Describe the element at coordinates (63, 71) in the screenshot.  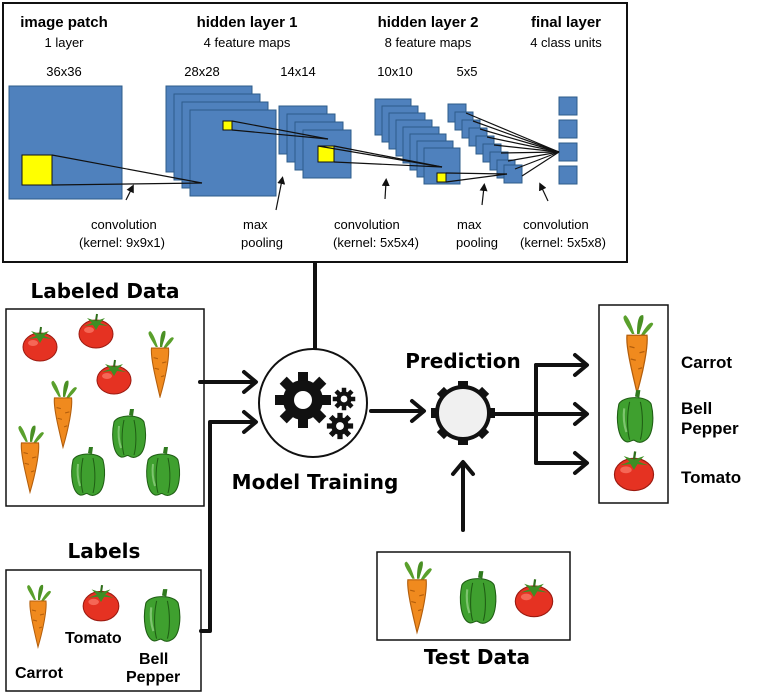
I see `size-label-36: 36x36` at that location.